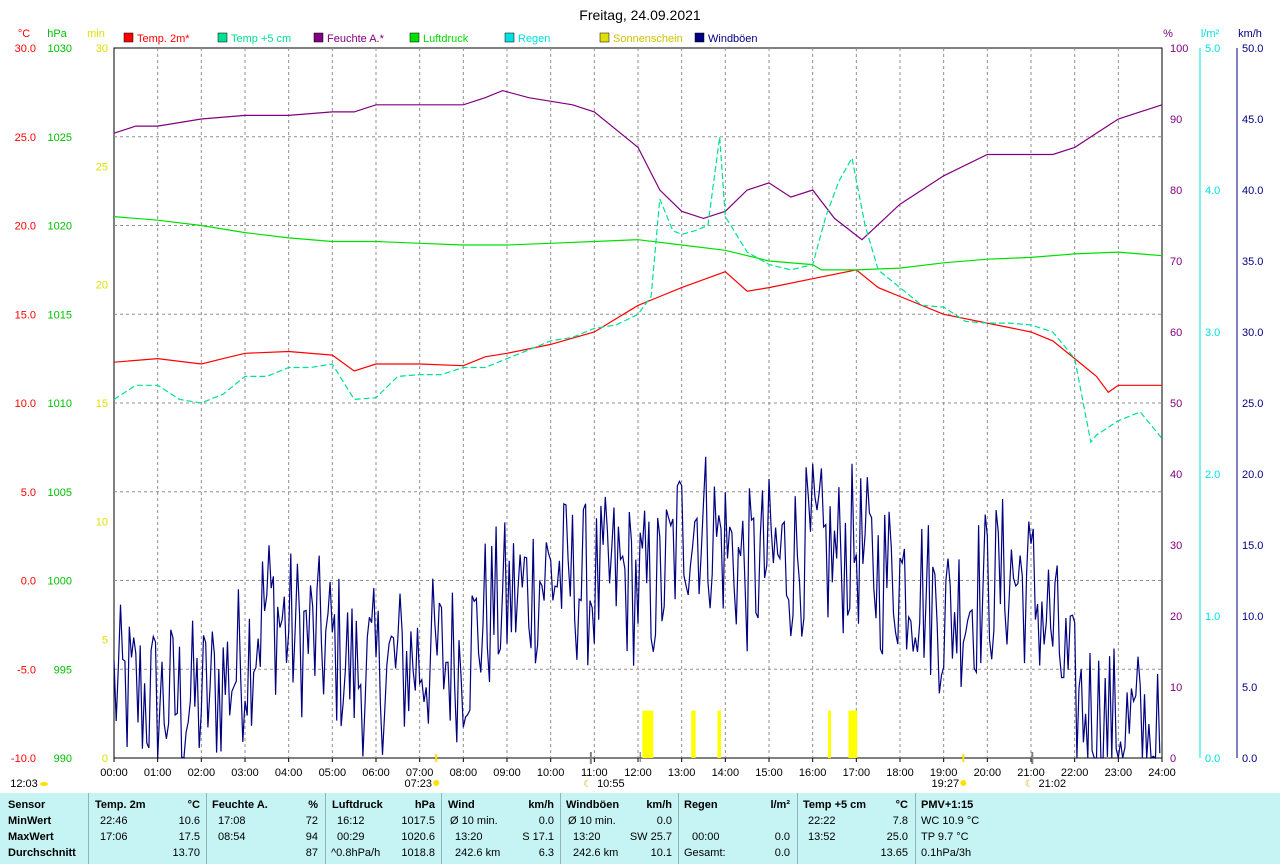 This screenshot has height=864, width=1280. Describe the element at coordinates (1173, 759) in the screenshot. I see `humidity-tick-label: 0` at that location.